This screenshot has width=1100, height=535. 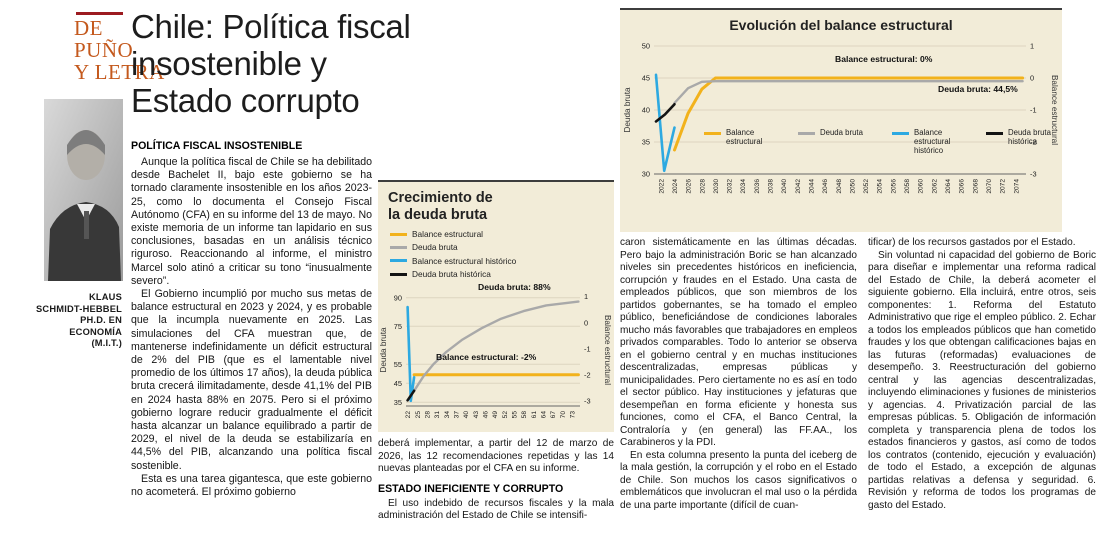 I want to click on svg-text: 90, so click(x=398, y=297).